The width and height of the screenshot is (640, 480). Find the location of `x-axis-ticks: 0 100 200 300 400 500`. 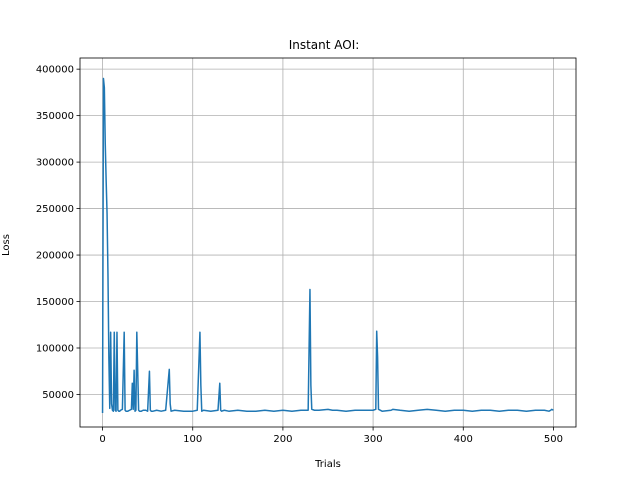

x-axis-ticks: 0 100 200 300 400 500 is located at coordinates (331, 436).